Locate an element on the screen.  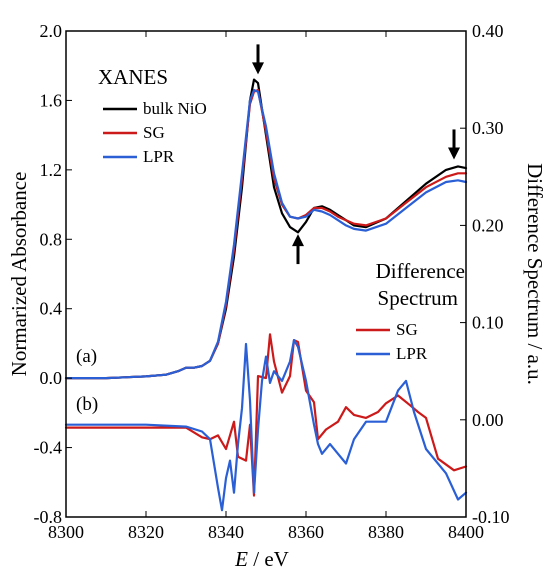
legend-title-difference: Difference is located at coordinates (420, 271).